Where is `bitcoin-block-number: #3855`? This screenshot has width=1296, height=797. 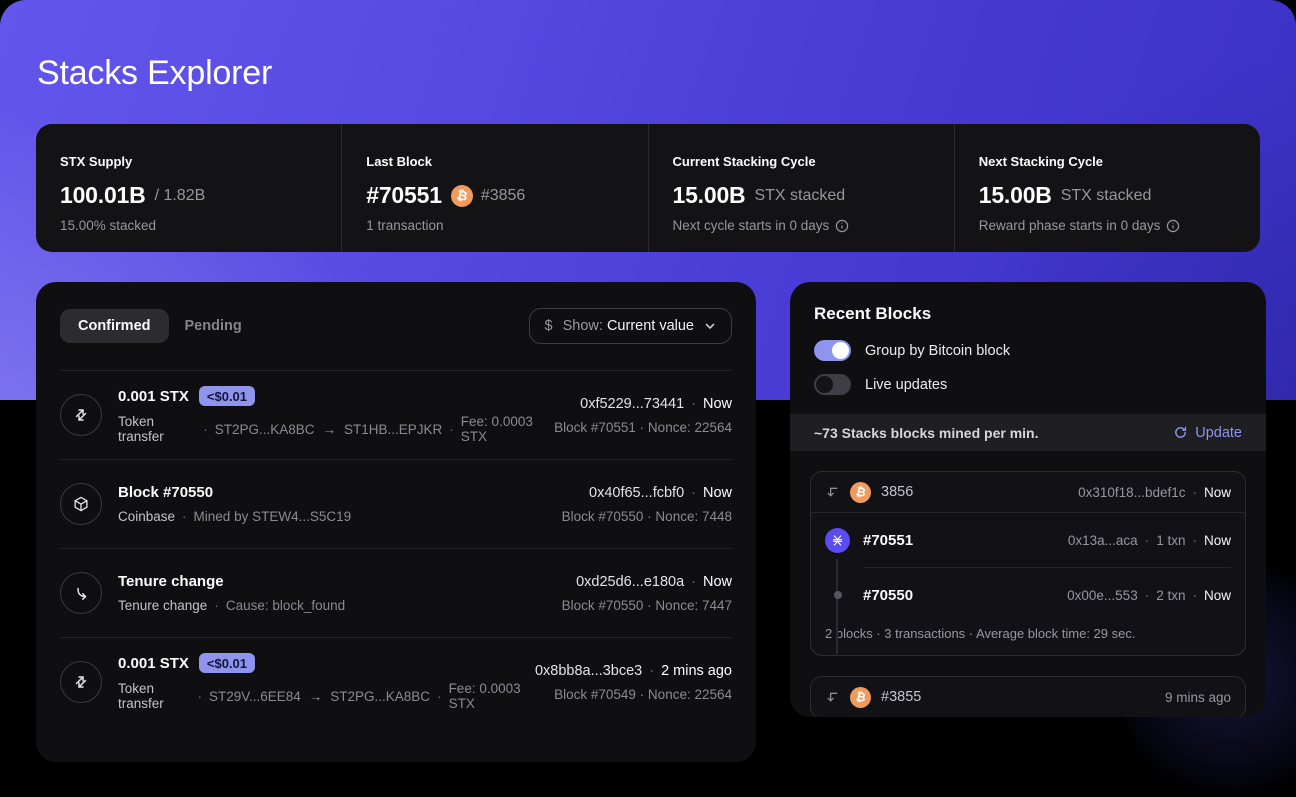
bitcoin-block-number: #3855 is located at coordinates (901, 697).